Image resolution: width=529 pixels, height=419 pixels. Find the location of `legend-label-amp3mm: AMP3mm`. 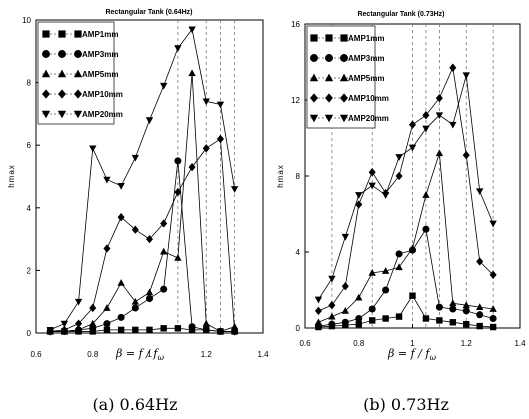

legend-label-amp3mm: AMP3mm is located at coordinates (100, 54).